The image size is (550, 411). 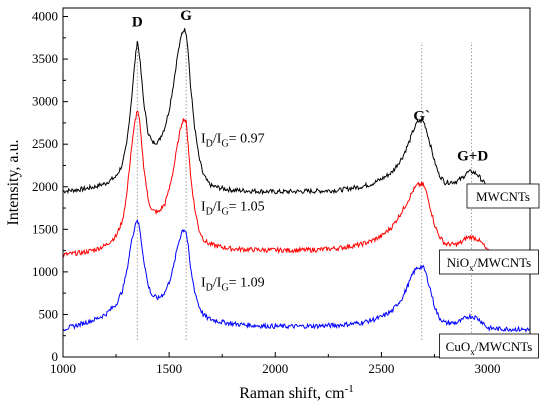 I want to click on y-tick-label: 2500, so click(x=45, y=143).